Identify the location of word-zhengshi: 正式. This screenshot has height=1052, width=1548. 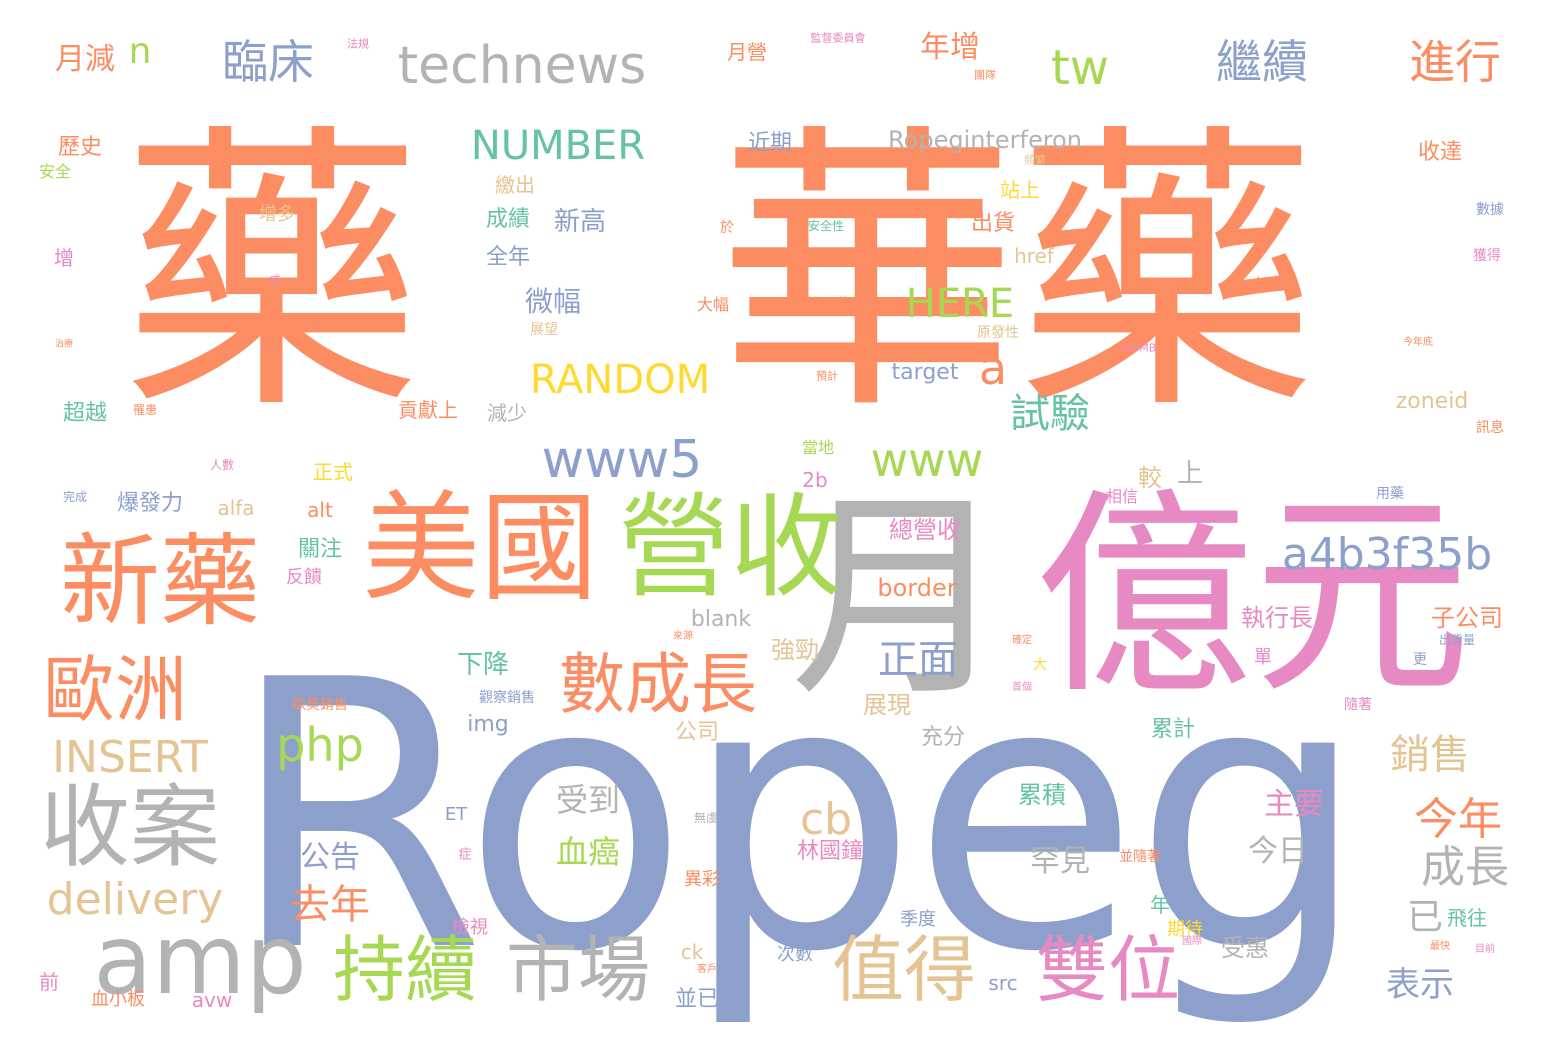
(333, 472).